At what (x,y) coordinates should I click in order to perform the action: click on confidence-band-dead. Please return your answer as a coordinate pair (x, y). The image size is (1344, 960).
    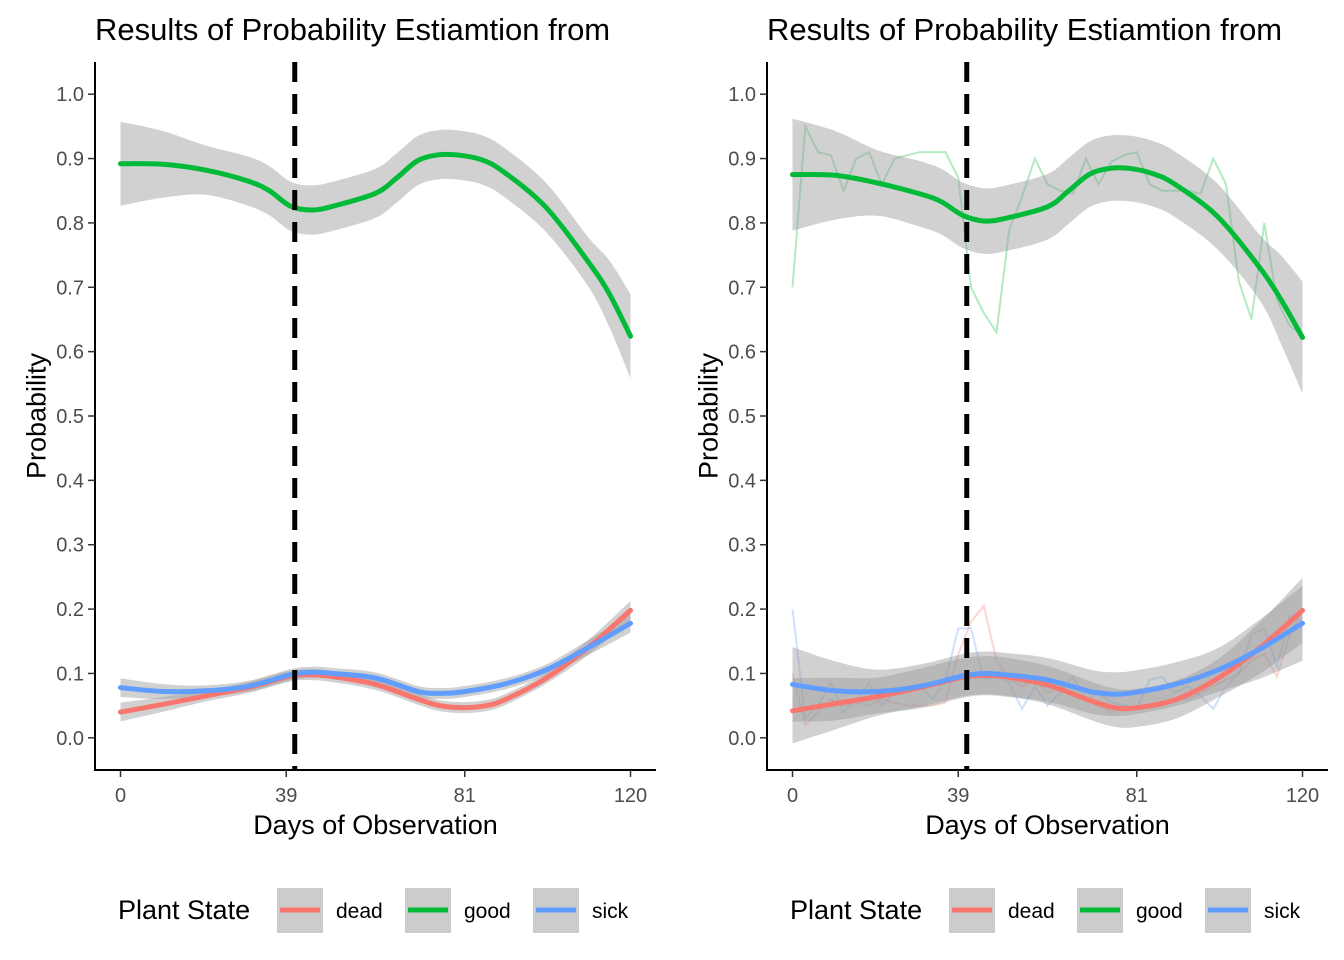
    Looking at the image, I should click on (375, 661).